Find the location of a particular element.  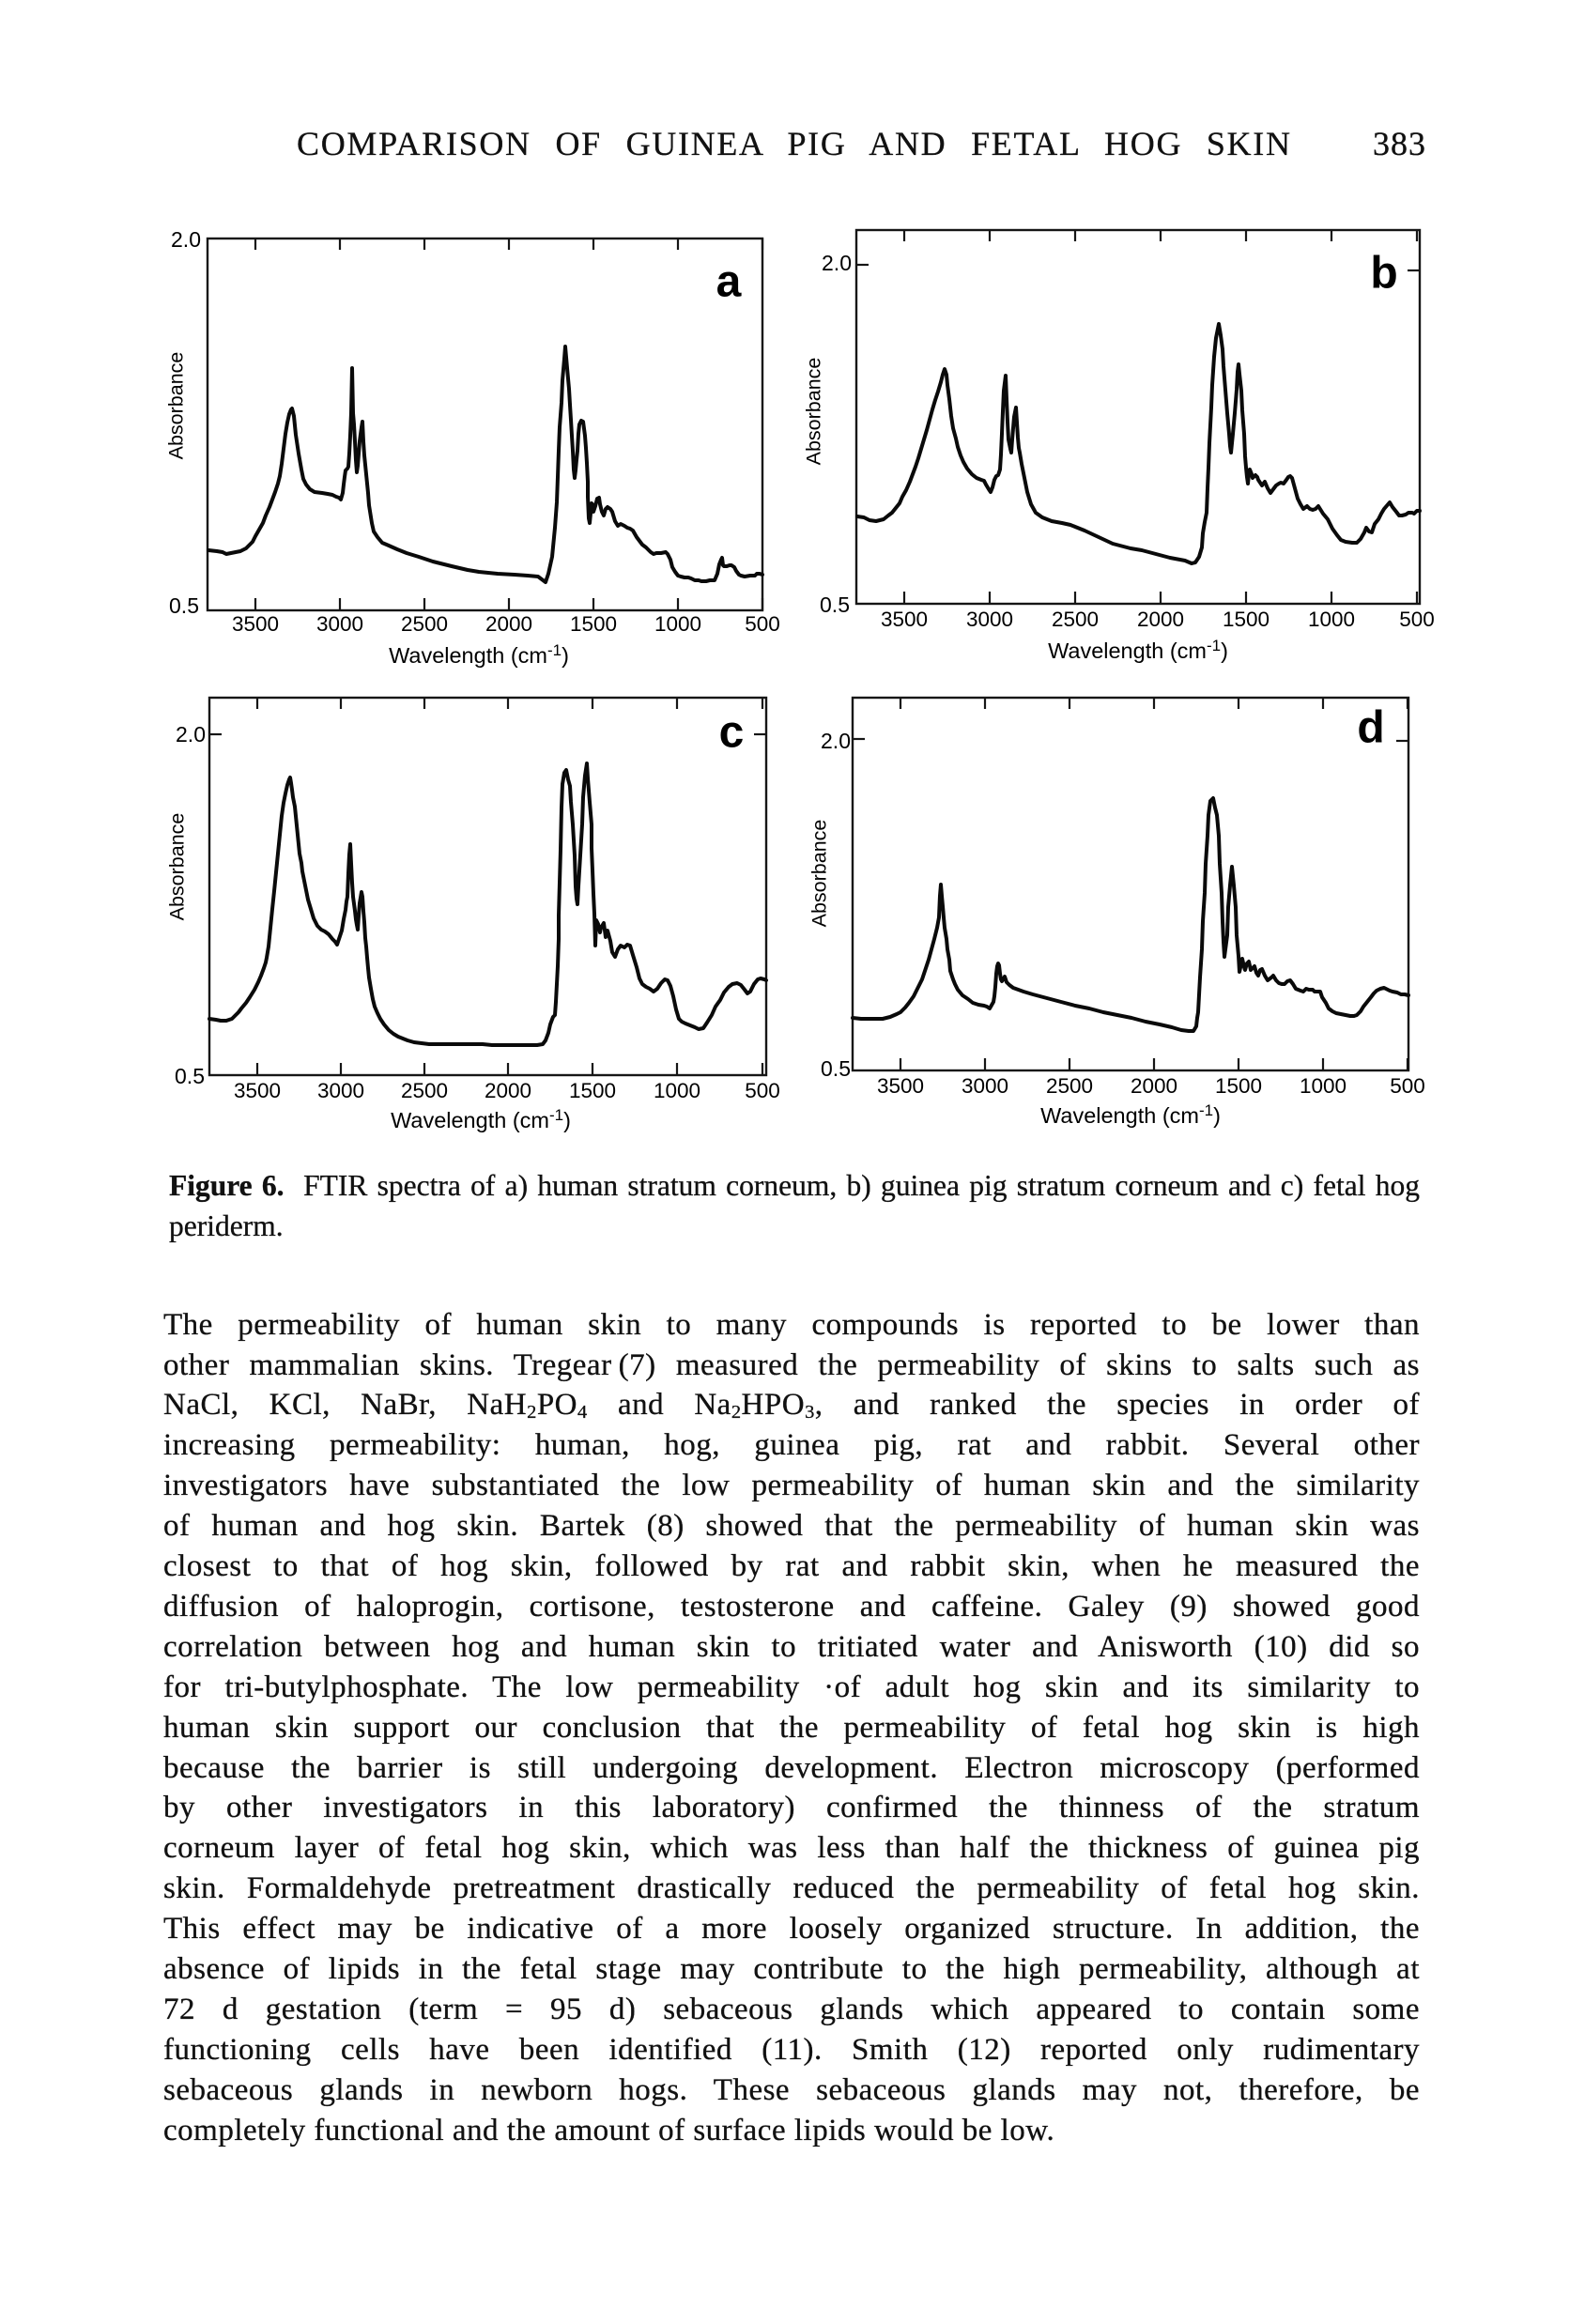

svg-text: a is located at coordinates (729, 282).